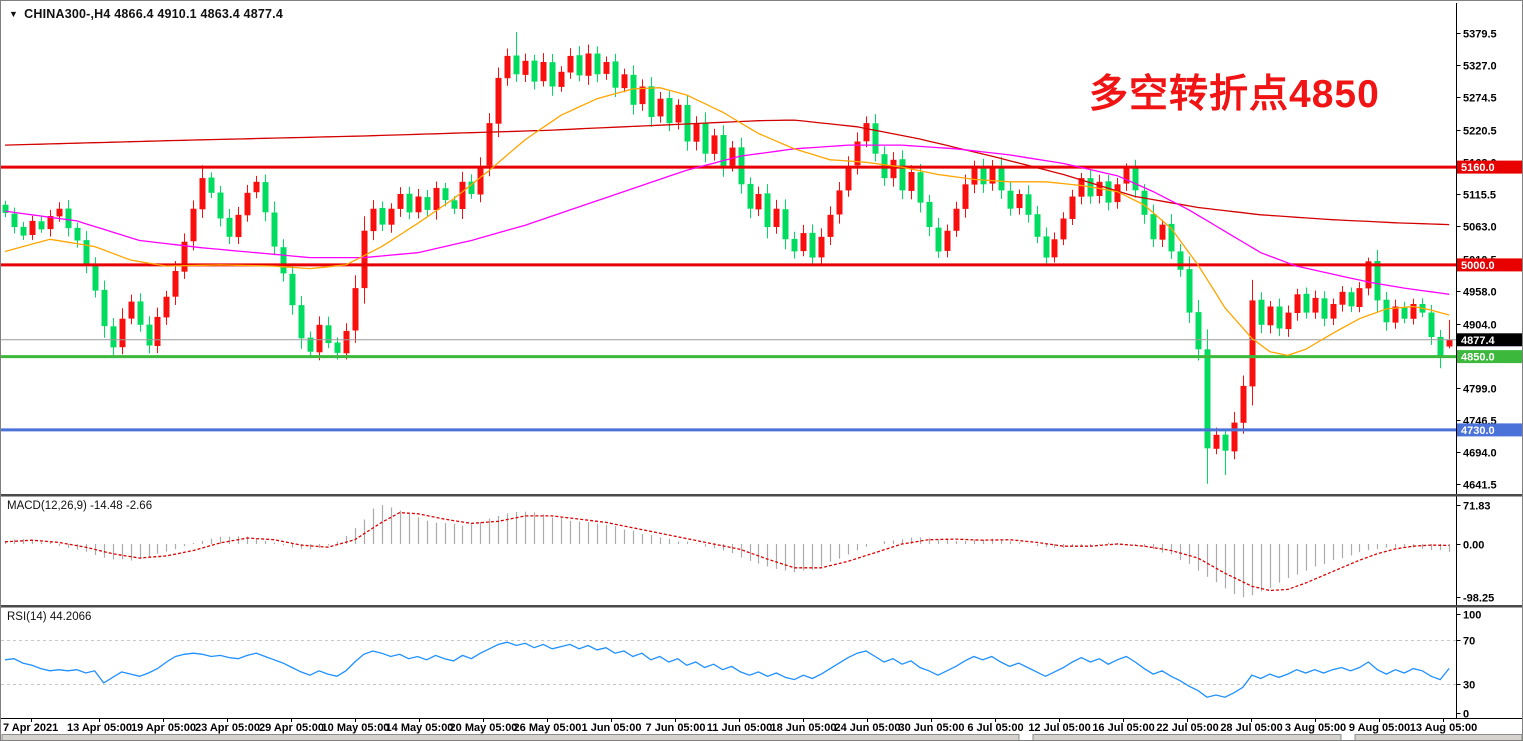 The width and height of the screenshot is (1523, 741). Describe the element at coordinates (1123, 728) in the screenshot. I see `time-axis-label: 16 Jul 05:00` at that location.